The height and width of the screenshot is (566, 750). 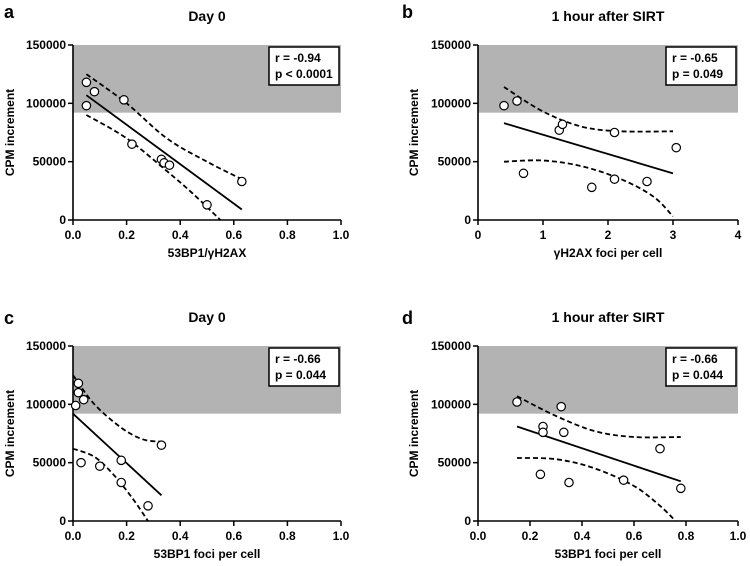 What do you see at coordinates (298, 58) in the screenshot?
I see `stat-r: r = -0.94` at bounding box center [298, 58].